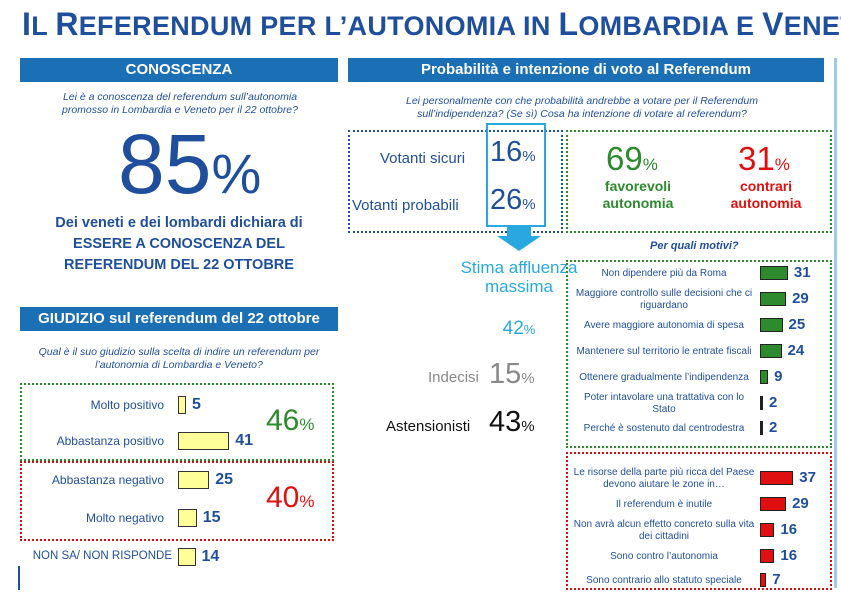 Image resolution: width=841 pixels, height=595 pixels. I want to click on astensionisti-label: Astensionisti, so click(428, 426).